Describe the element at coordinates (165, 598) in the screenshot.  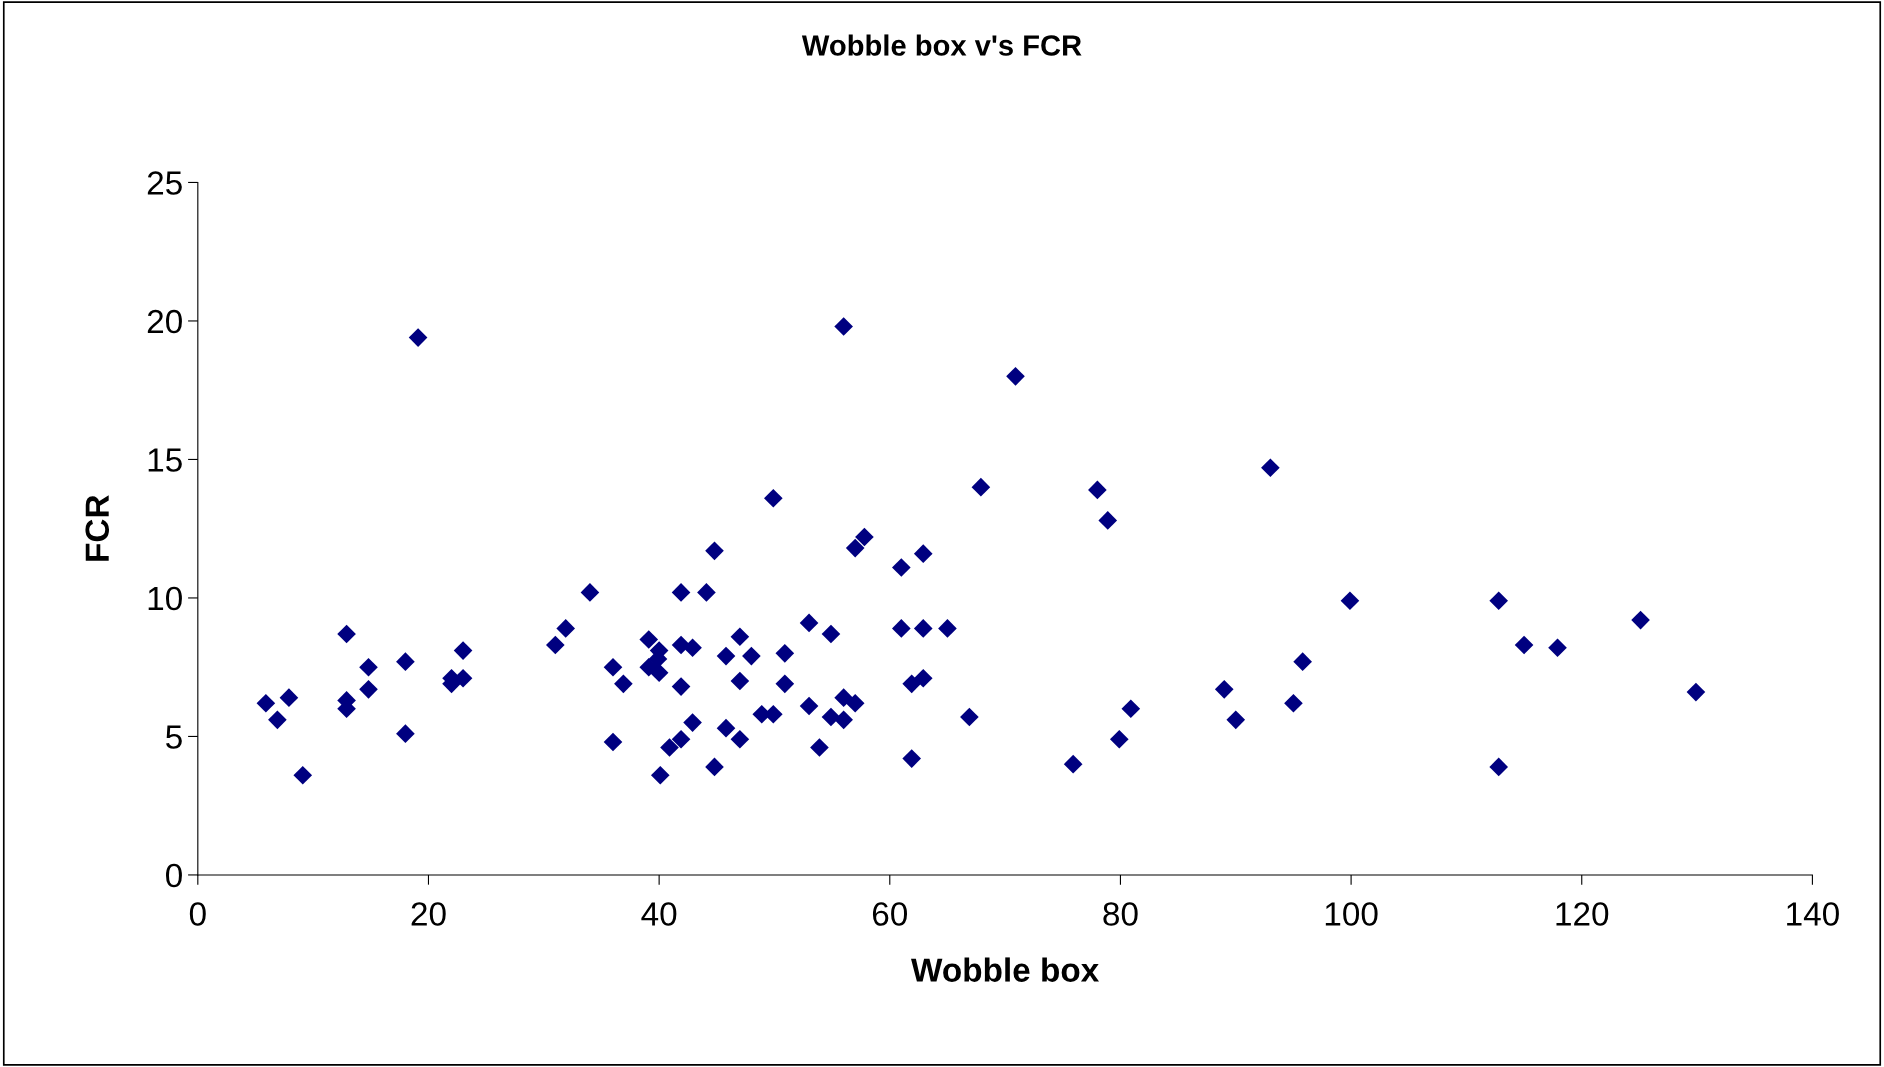
I see `y-tick-label: 10` at that location.